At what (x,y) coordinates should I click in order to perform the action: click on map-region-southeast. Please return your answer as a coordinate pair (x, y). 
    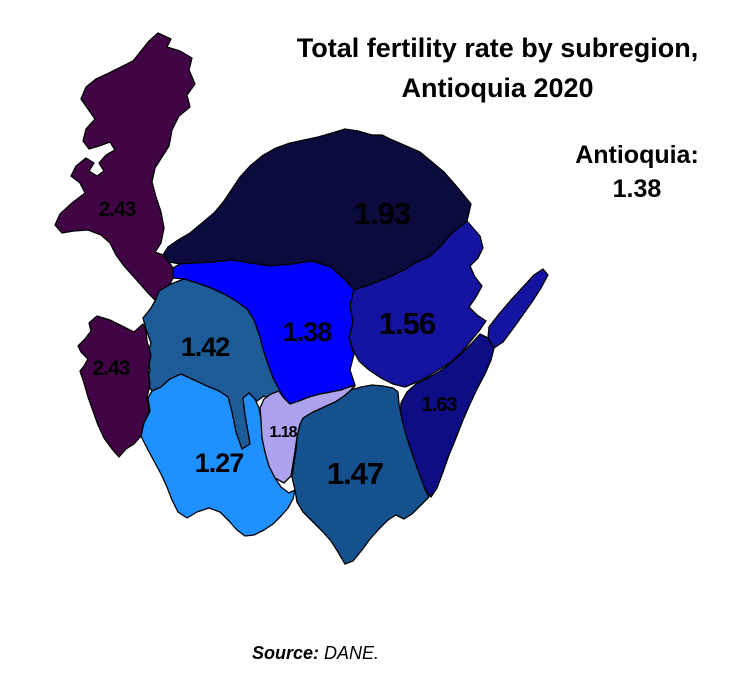
    Looking at the image, I should click on (360, 474).